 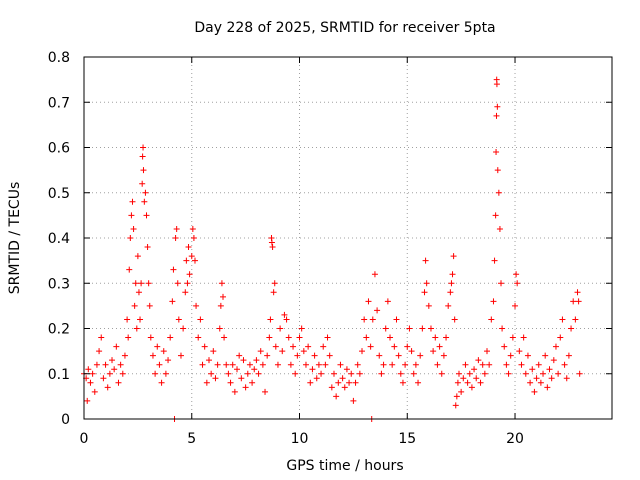 I want to click on x-tick-label: 0, so click(x=84, y=439).